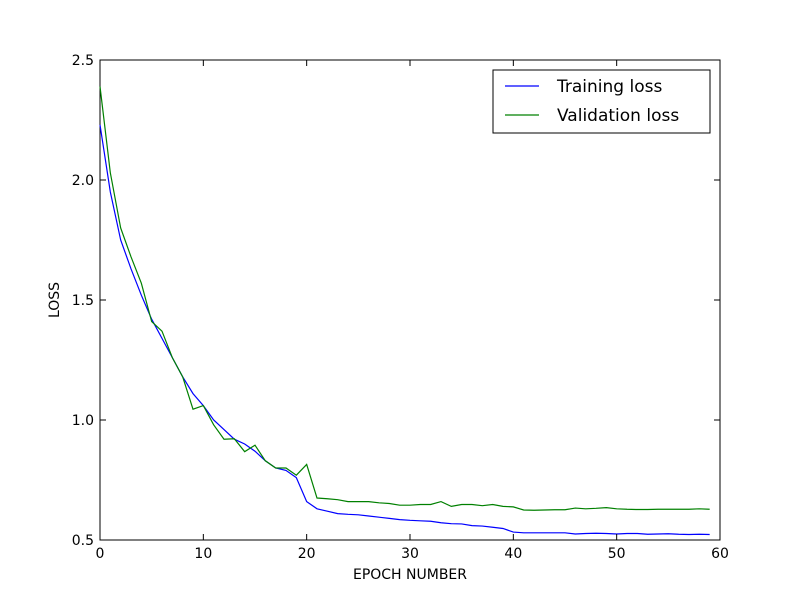 This screenshot has width=800, height=600. What do you see at coordinates (617, 554) in the screenshot?
I see `x-tick-label: 50` at bounding box center [617, 554].